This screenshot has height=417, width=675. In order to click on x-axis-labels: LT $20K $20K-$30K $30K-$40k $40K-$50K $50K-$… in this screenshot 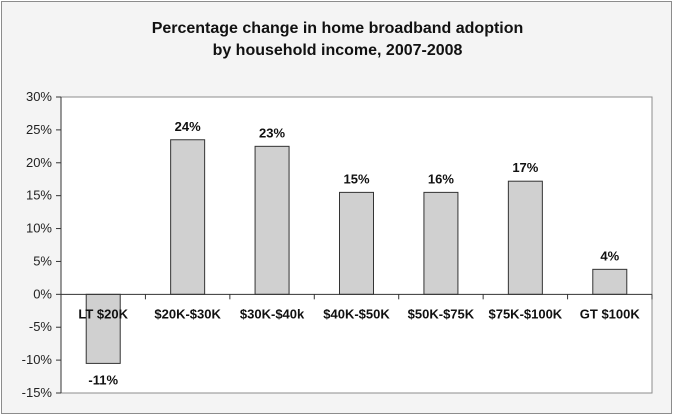, I will do `click(359, 313)`.